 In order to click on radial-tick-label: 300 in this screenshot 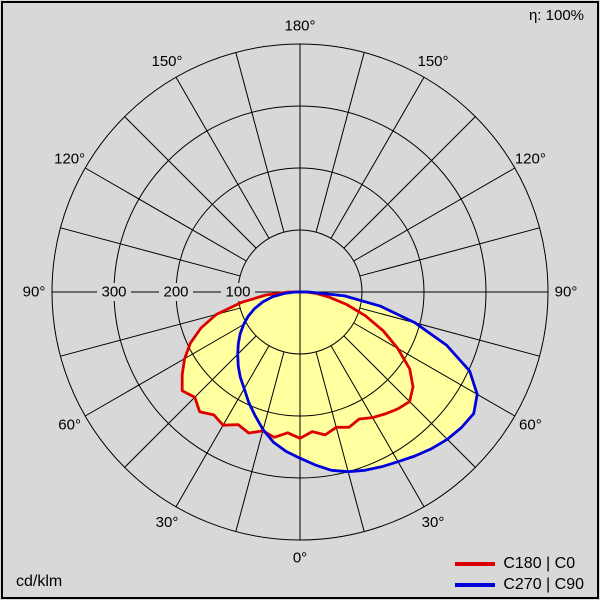, I will do `click(113, 292)`.